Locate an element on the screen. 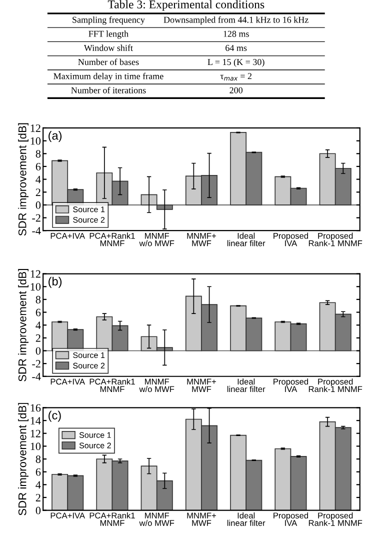 The width and height of the screenshot is (365, 540). text: FFT length is located at coordinates (108, 34).